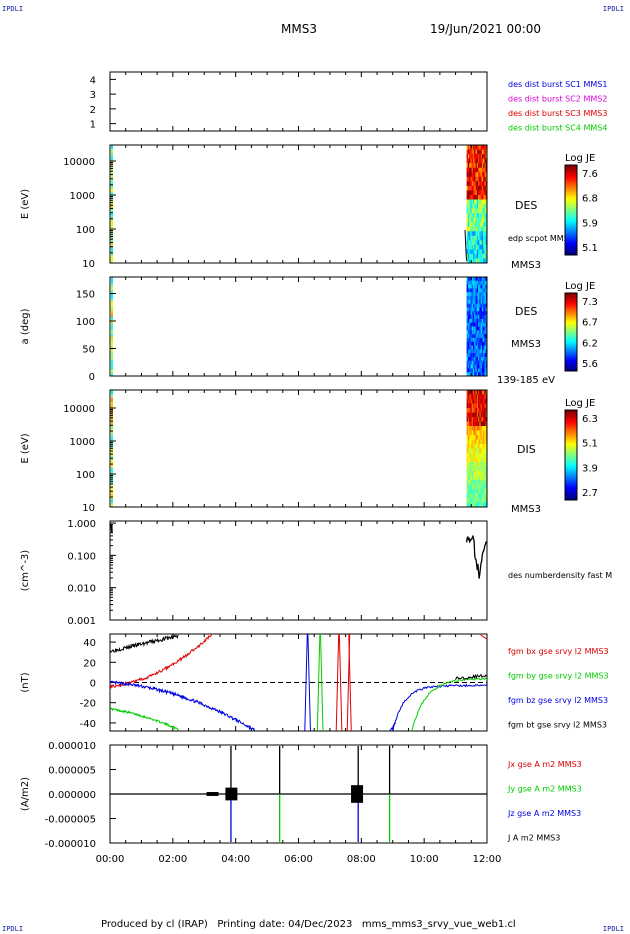 The height and width of the screenshot is (934, 630). Describe the element at coordinates (558, 700) in the screenshot. I see `legend-blue: fgm bz gse srvy l2 MMS3` at that location.